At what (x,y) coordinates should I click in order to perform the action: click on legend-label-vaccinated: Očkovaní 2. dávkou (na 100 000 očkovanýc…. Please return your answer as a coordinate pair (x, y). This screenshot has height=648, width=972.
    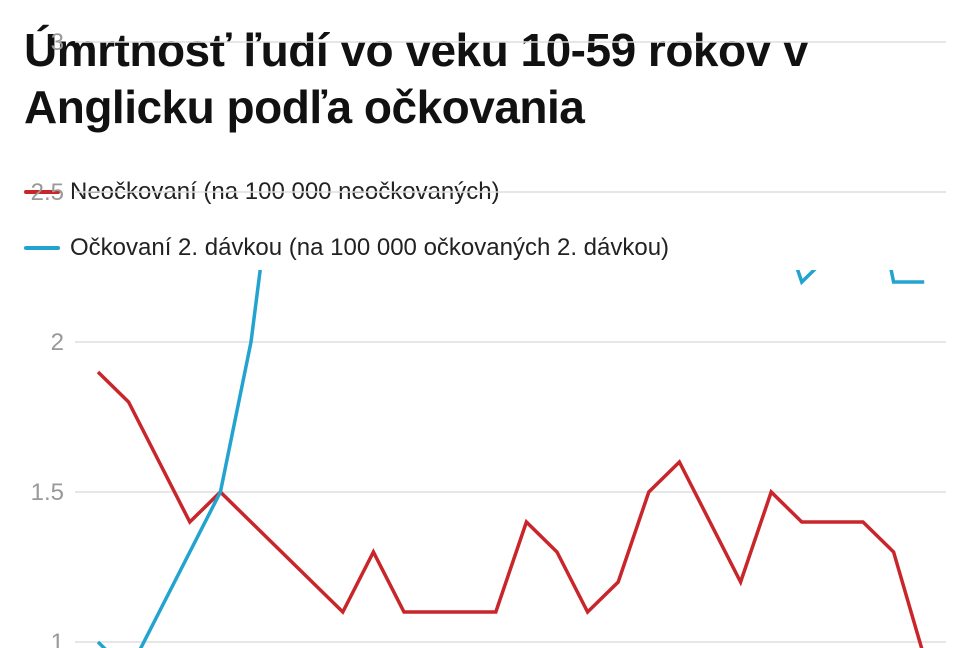
    Looking at the image, I should click on (370, 247).